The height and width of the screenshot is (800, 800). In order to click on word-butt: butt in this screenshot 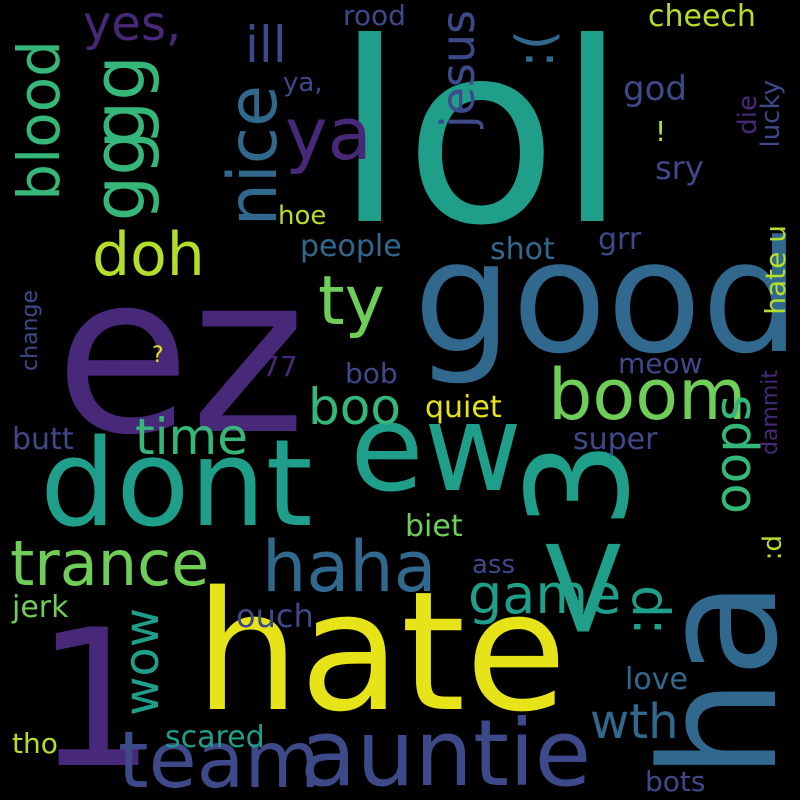, I will do `click(43, 439)`.